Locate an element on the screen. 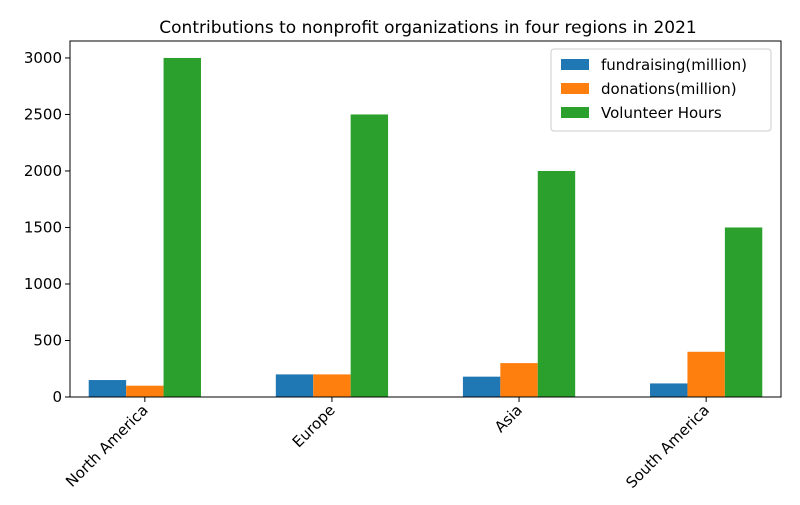 The width and height of the screenshot is (800, 505). y-tick-label: 1500 is located at coordinates (43, 227).